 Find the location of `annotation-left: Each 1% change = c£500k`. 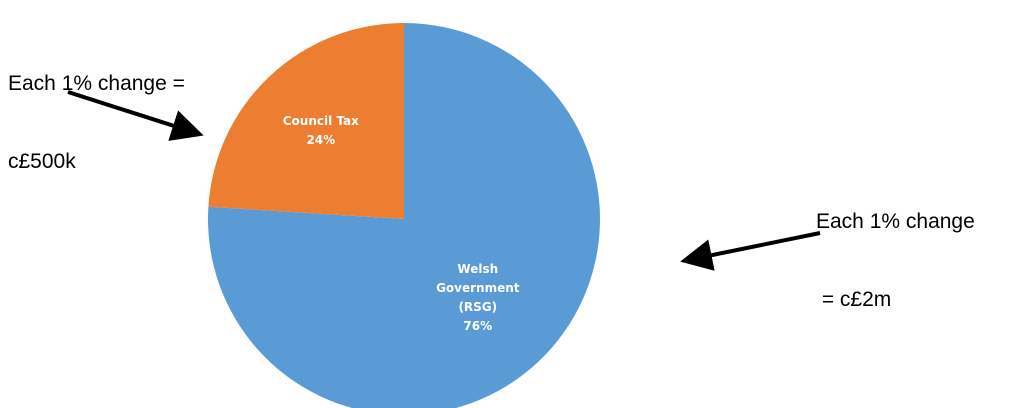

annotation-left: Each 1% change = c£500k is located at coordinates (96, 110).